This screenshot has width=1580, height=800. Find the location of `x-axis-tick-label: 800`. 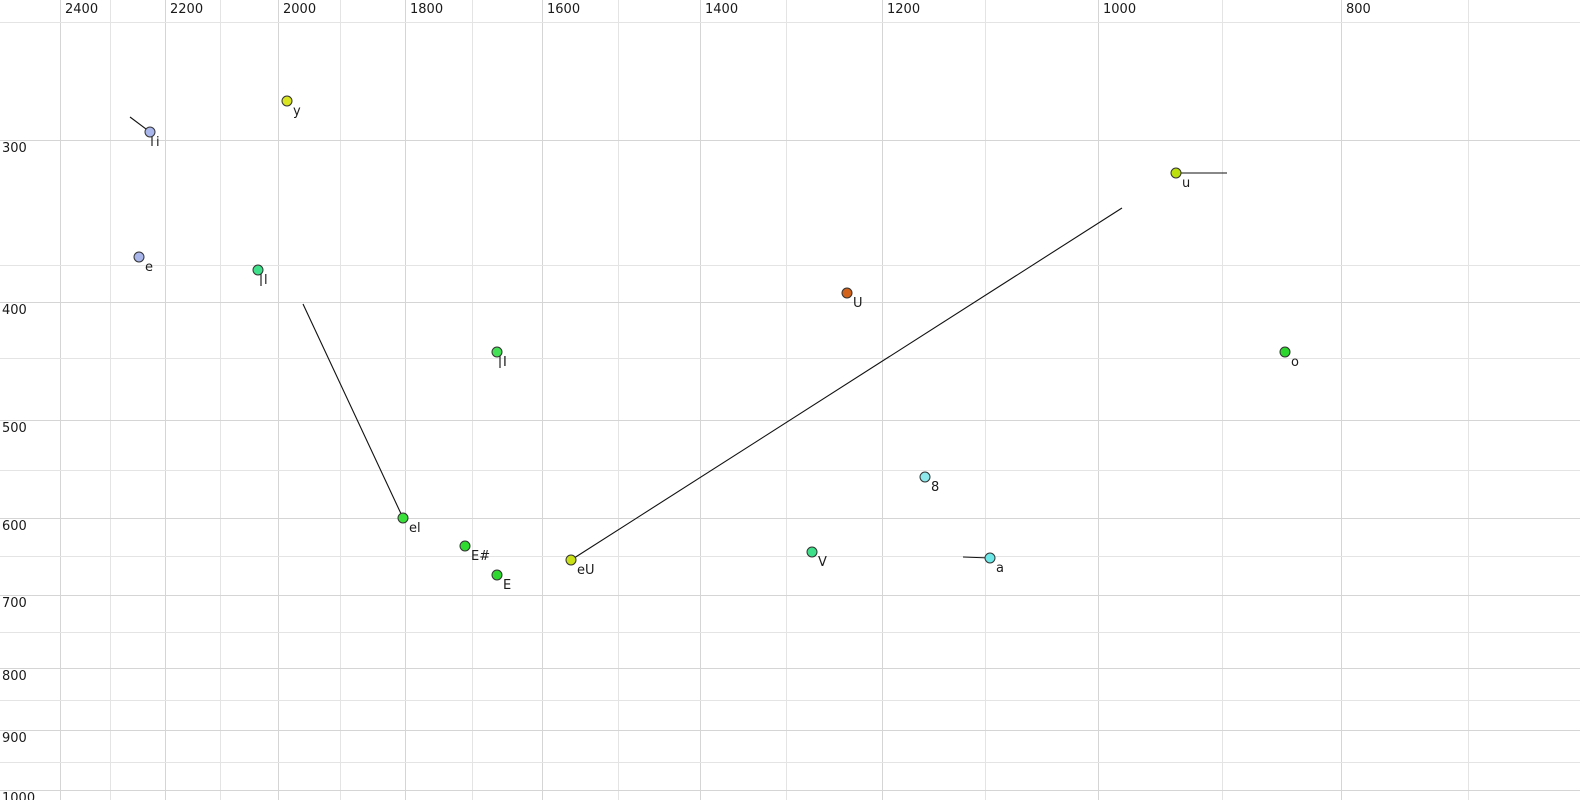

x-axis-tick-label: 800 is located at coordinates (1358, 9).